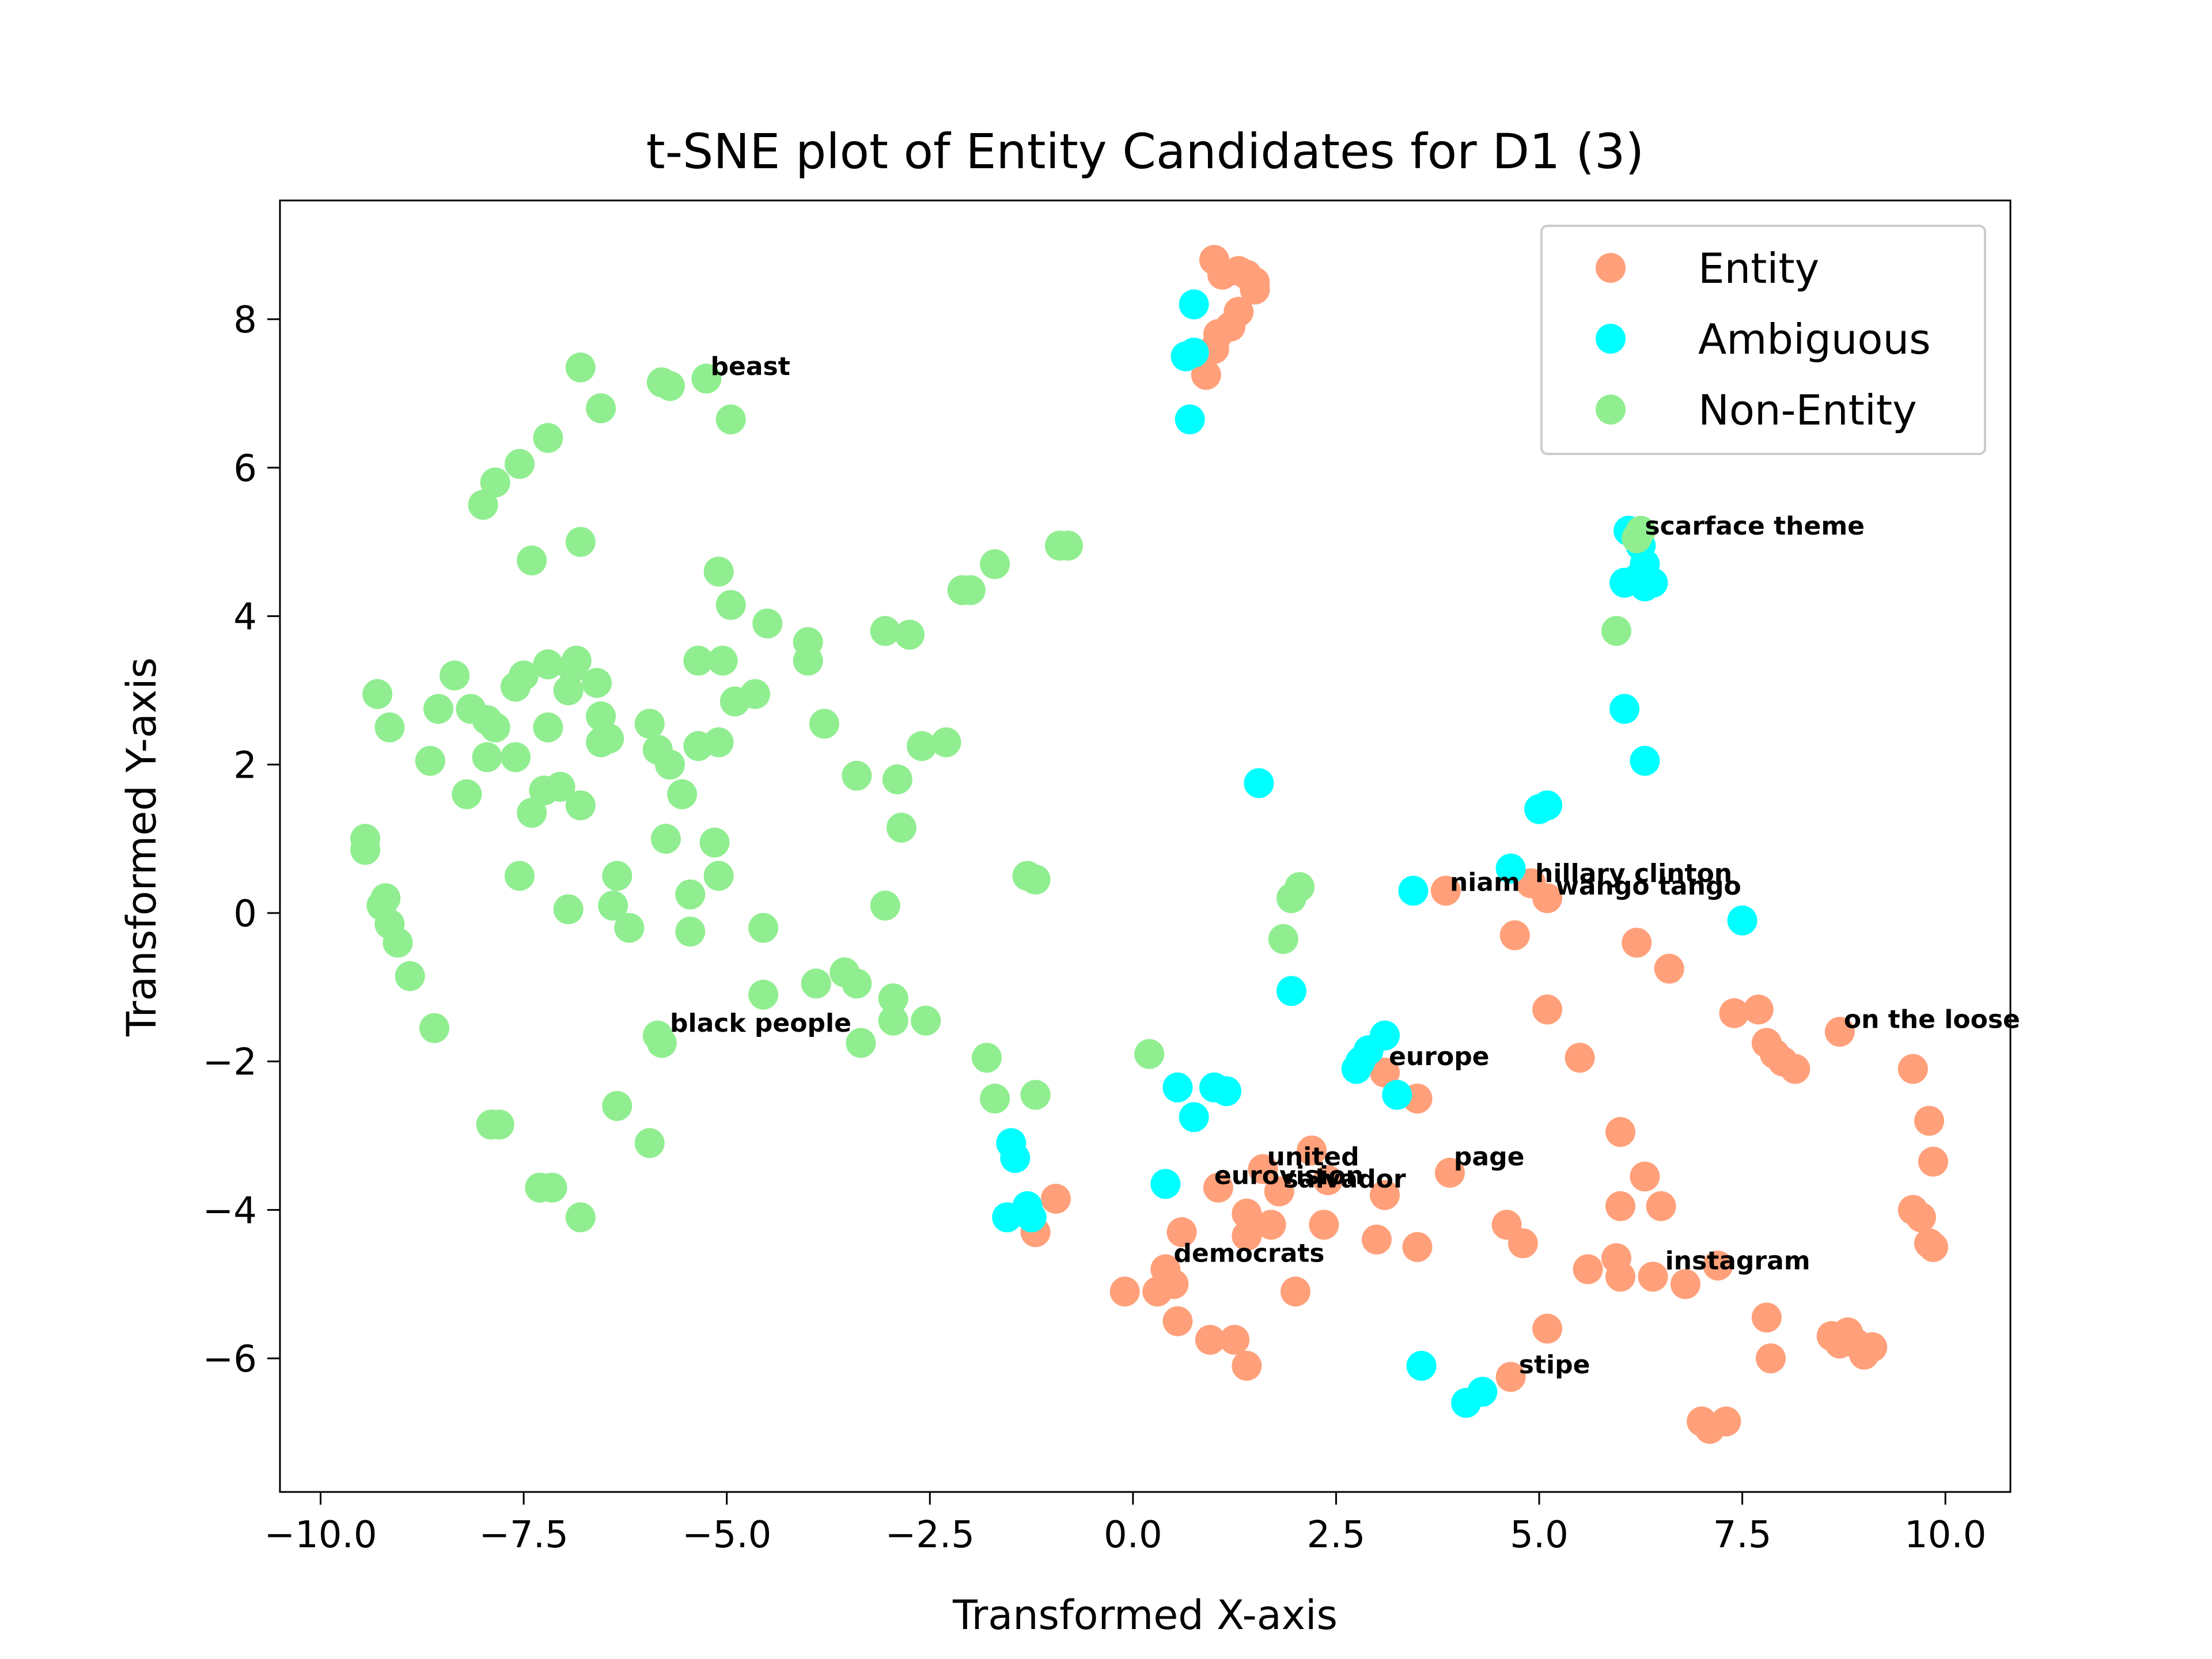 The image size is (2212, 1659). I want to click on annotation-label: instagram, so click(1737, 1260).